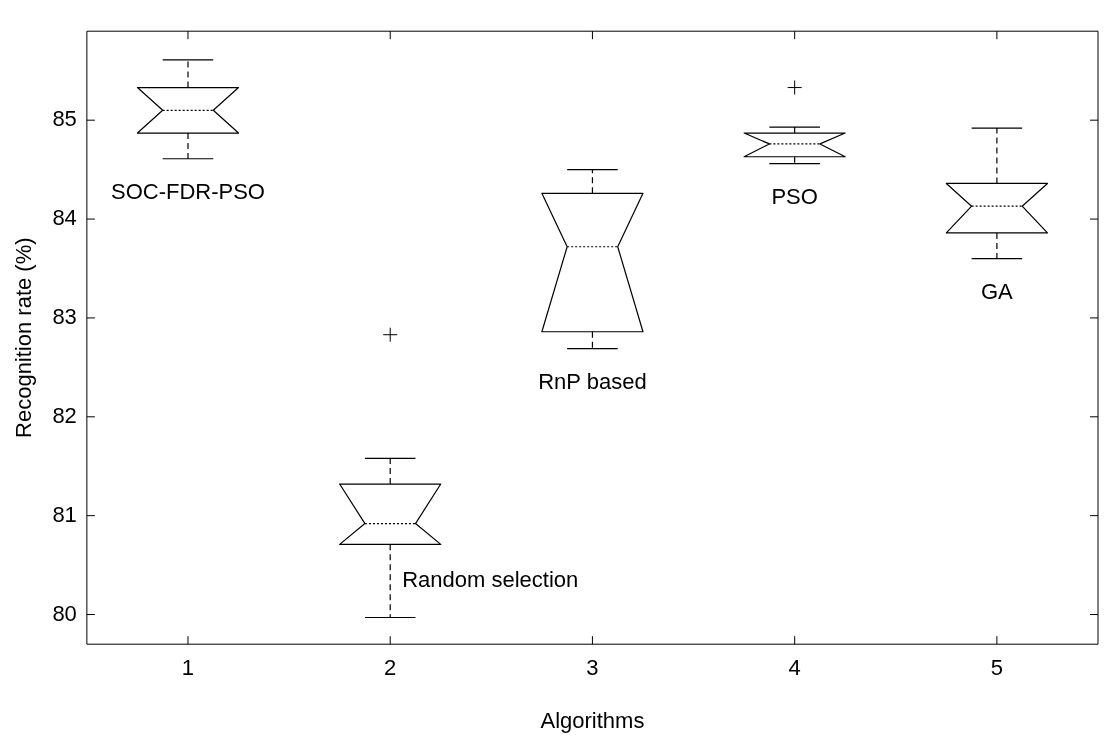 Image resolution: width=1114 pixels, height=747 pixels. I want to click on y-axis-title: Recognition rate (%), so click(24, 337).